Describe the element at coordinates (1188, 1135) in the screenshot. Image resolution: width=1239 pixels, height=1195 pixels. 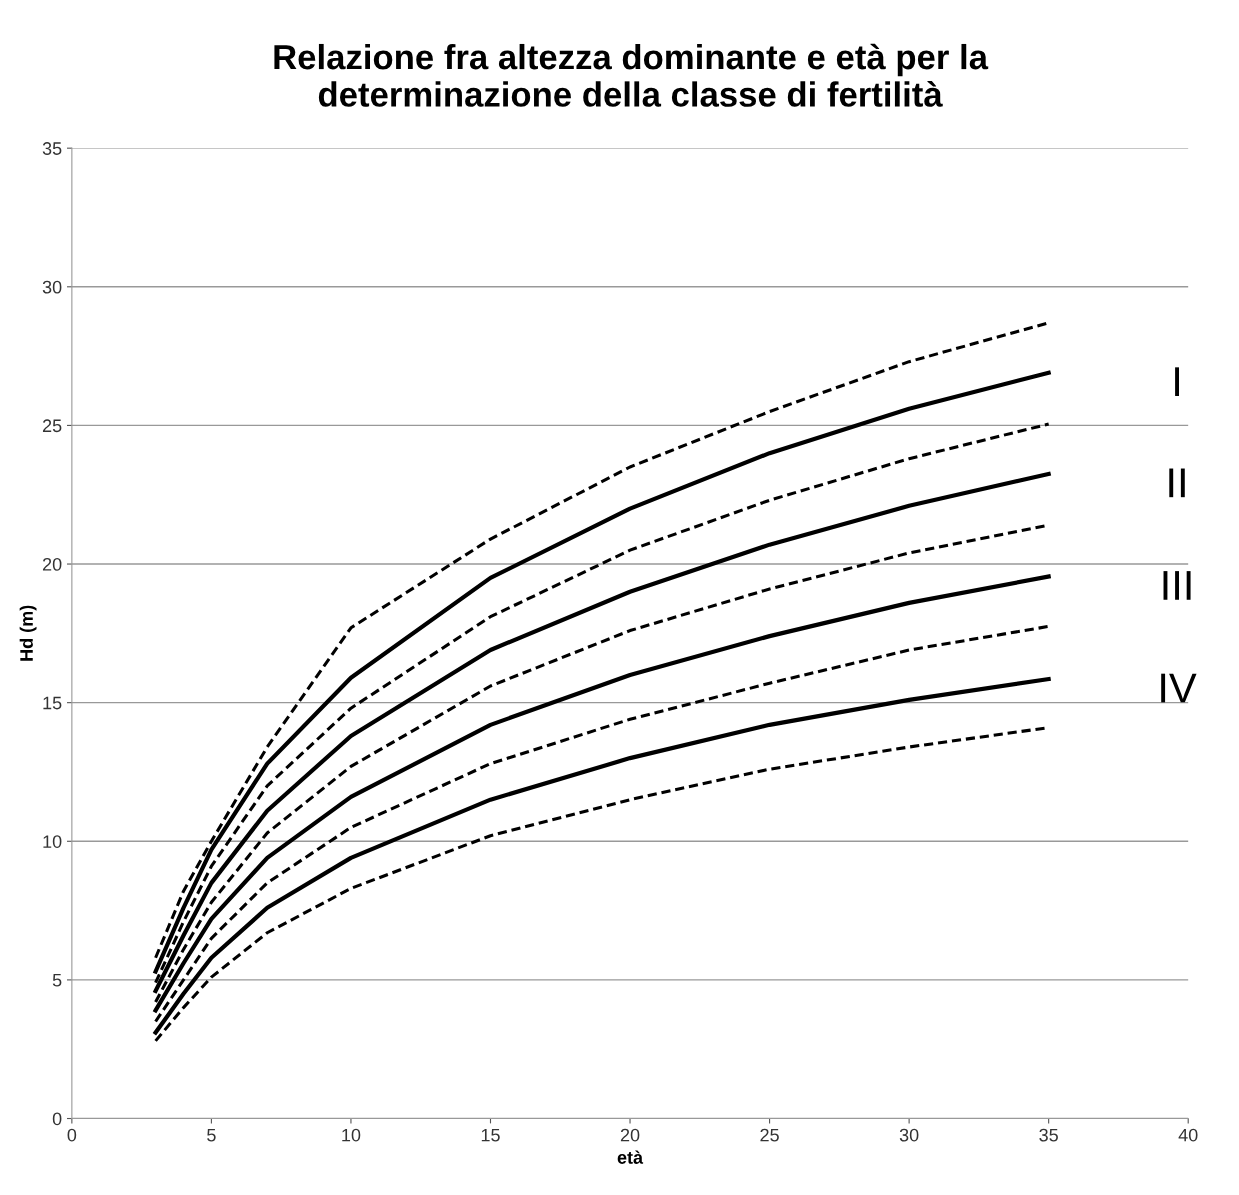
I see `x-tick-label: 40` at that location.